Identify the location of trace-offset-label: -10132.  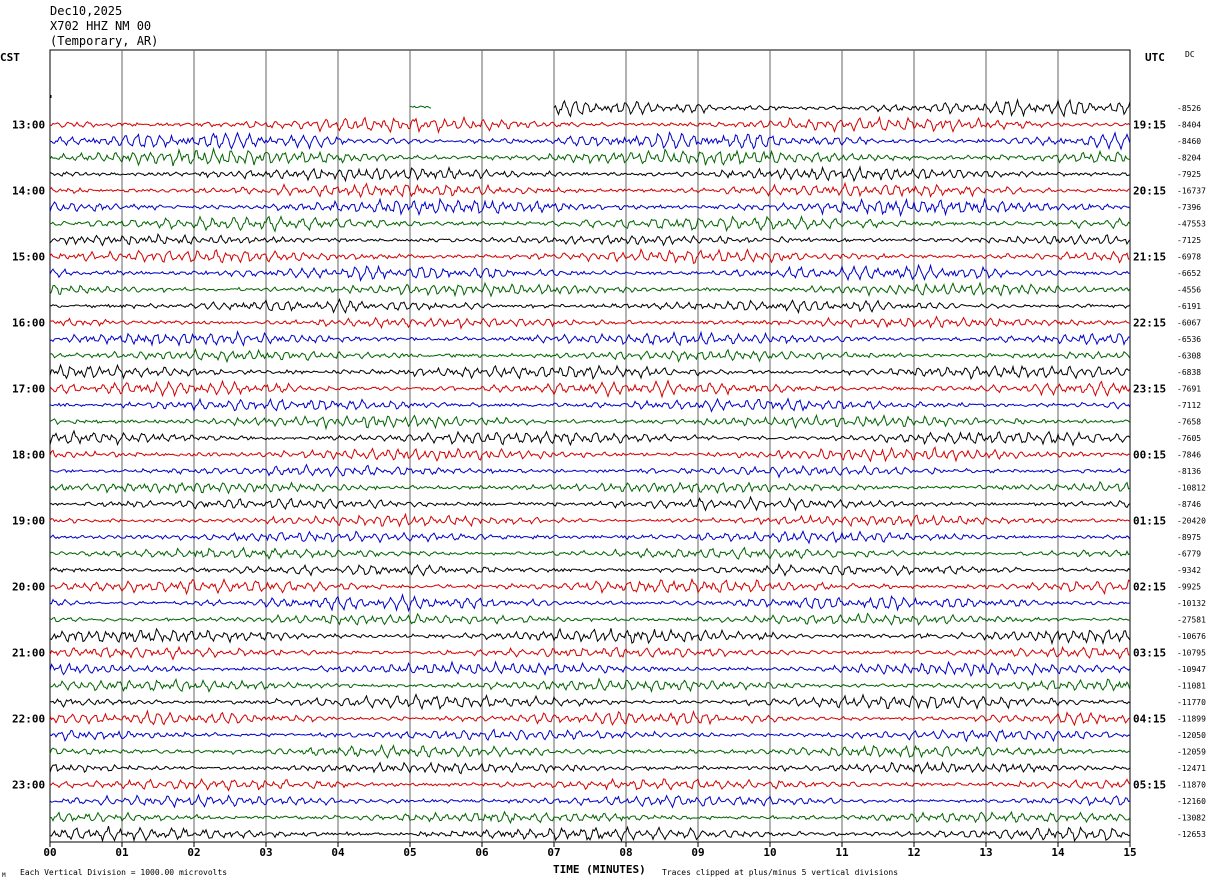
(1191, 603).